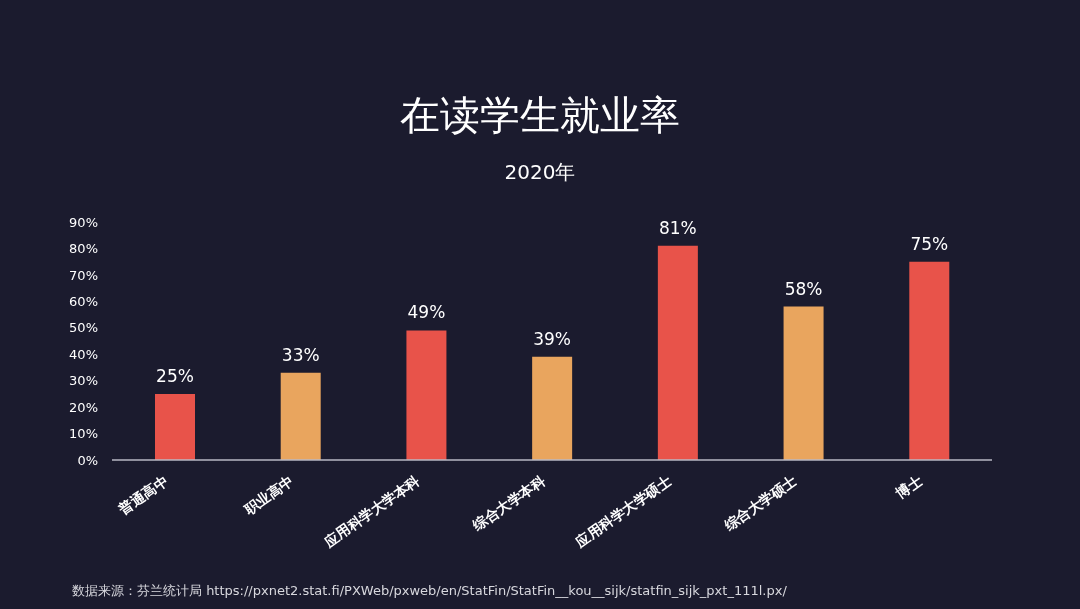 The height and width of the screenshot is (609, 1080). What do you see at coordinates (83, 354) in the screenshot?
I see `y-tick-label: 40%` at bounding box center [83, 354].